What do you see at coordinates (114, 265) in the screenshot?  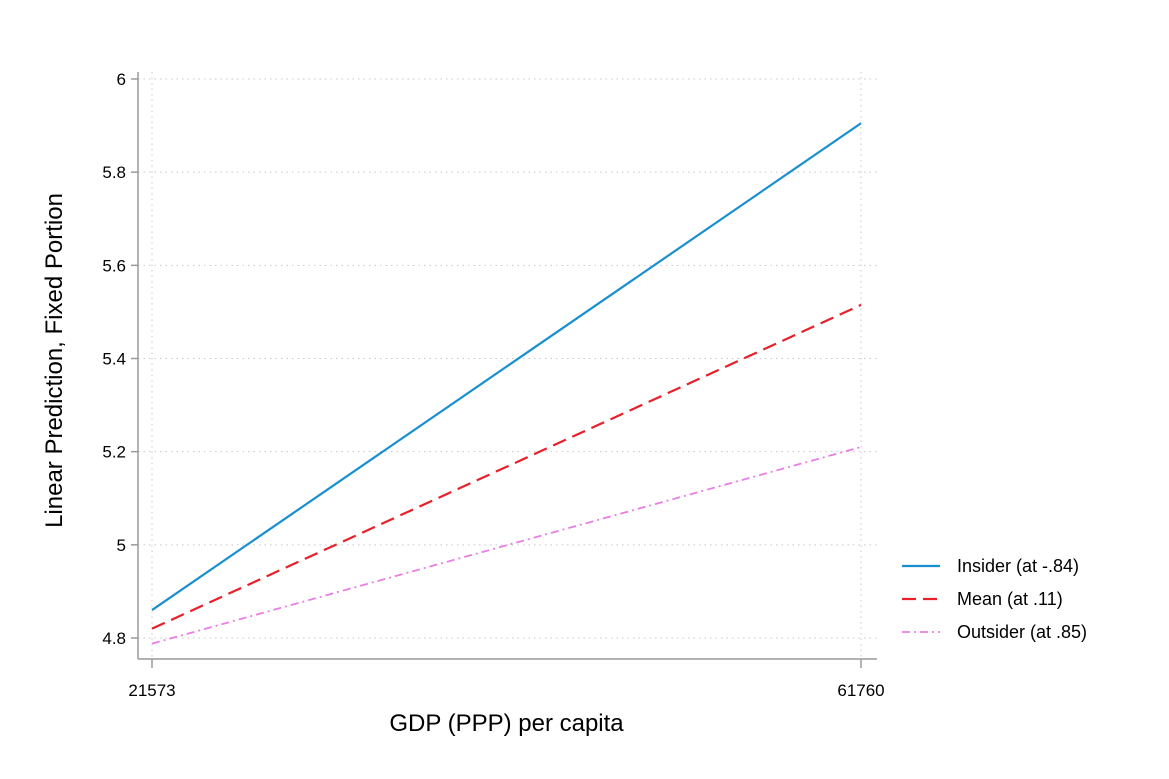 I see `y-tick-label: 5.6` at bounding box center [114, 265].